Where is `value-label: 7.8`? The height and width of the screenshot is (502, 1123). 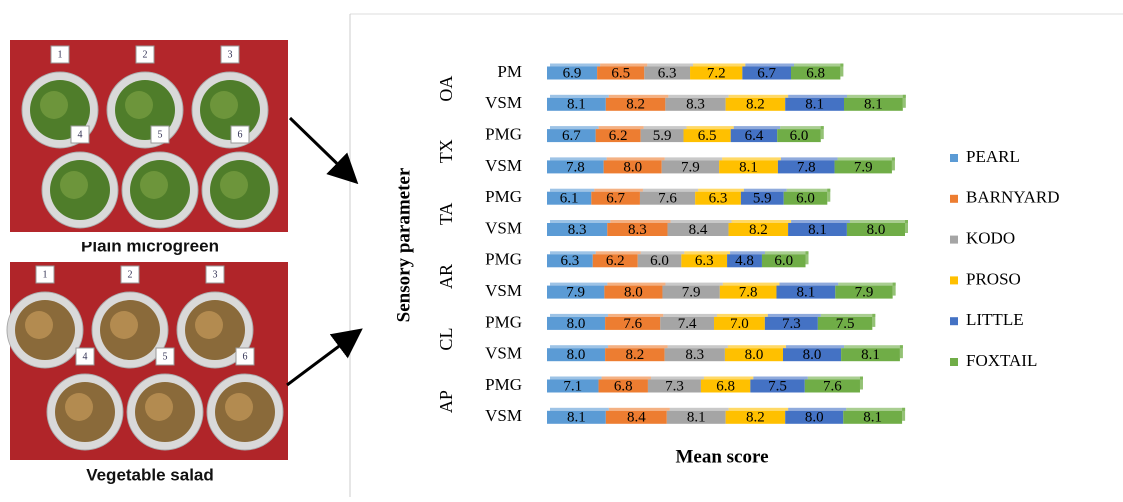 value-label: 7.8 is located at coordinates (748, 293).